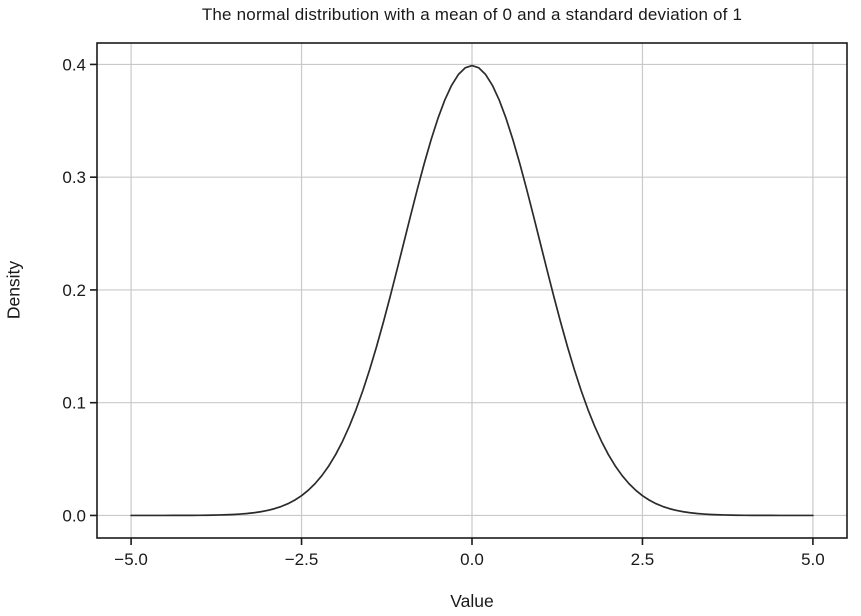 The height and width of the screenshot is (616, 861). I want to click on x-tick-label: −5.0, so click(131, 559).